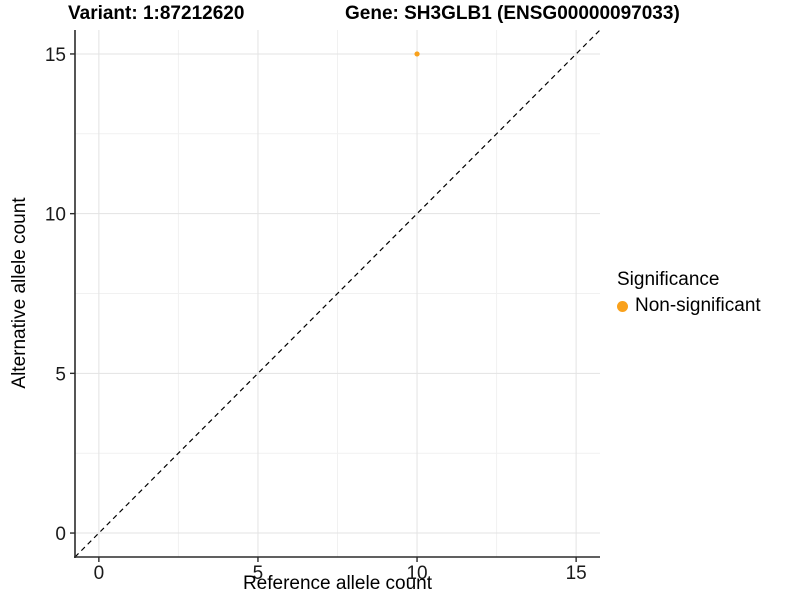  Describe the element at coordinates (60, 374) in the screenshot. I see `y-tick-label: 5` at that location.